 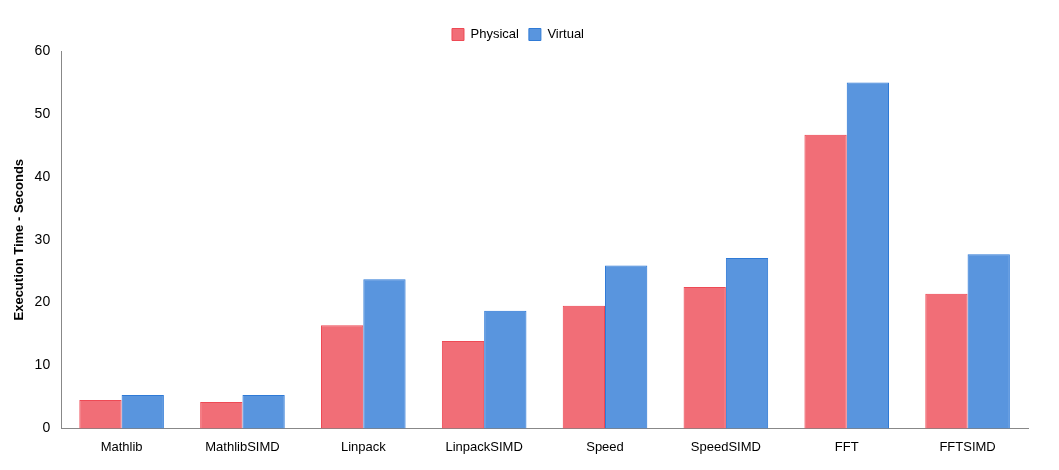 I want to click on y-tick-label: 60, so click(x=42, y=49).